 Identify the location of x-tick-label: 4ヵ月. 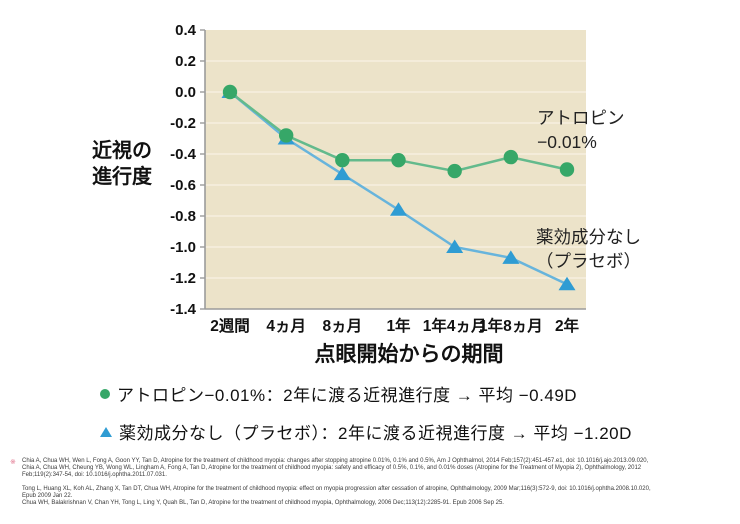
(286, 326).